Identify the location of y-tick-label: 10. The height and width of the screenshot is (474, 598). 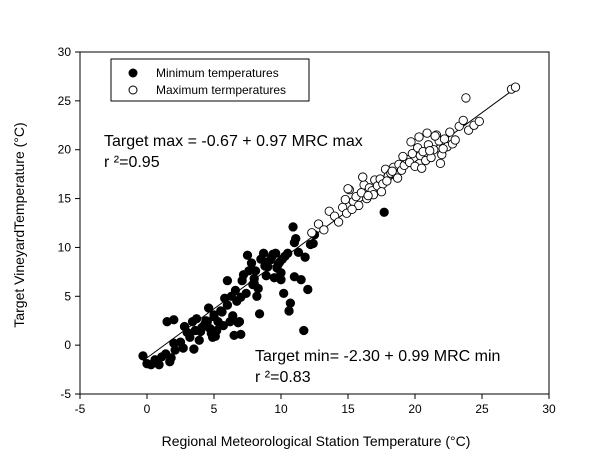
(65, 247).